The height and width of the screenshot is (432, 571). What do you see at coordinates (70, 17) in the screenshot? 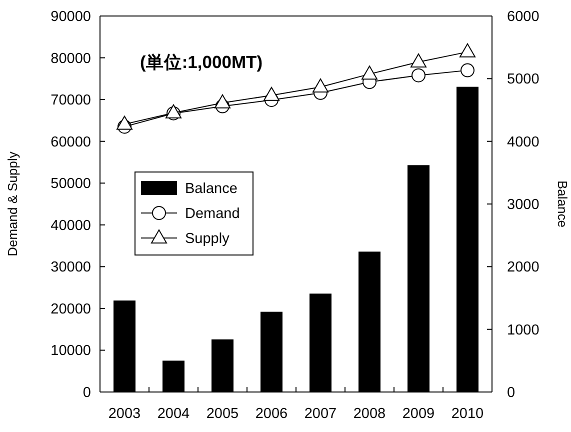
I see `y-tick-label: 90000` at bounding box center [70, 17].